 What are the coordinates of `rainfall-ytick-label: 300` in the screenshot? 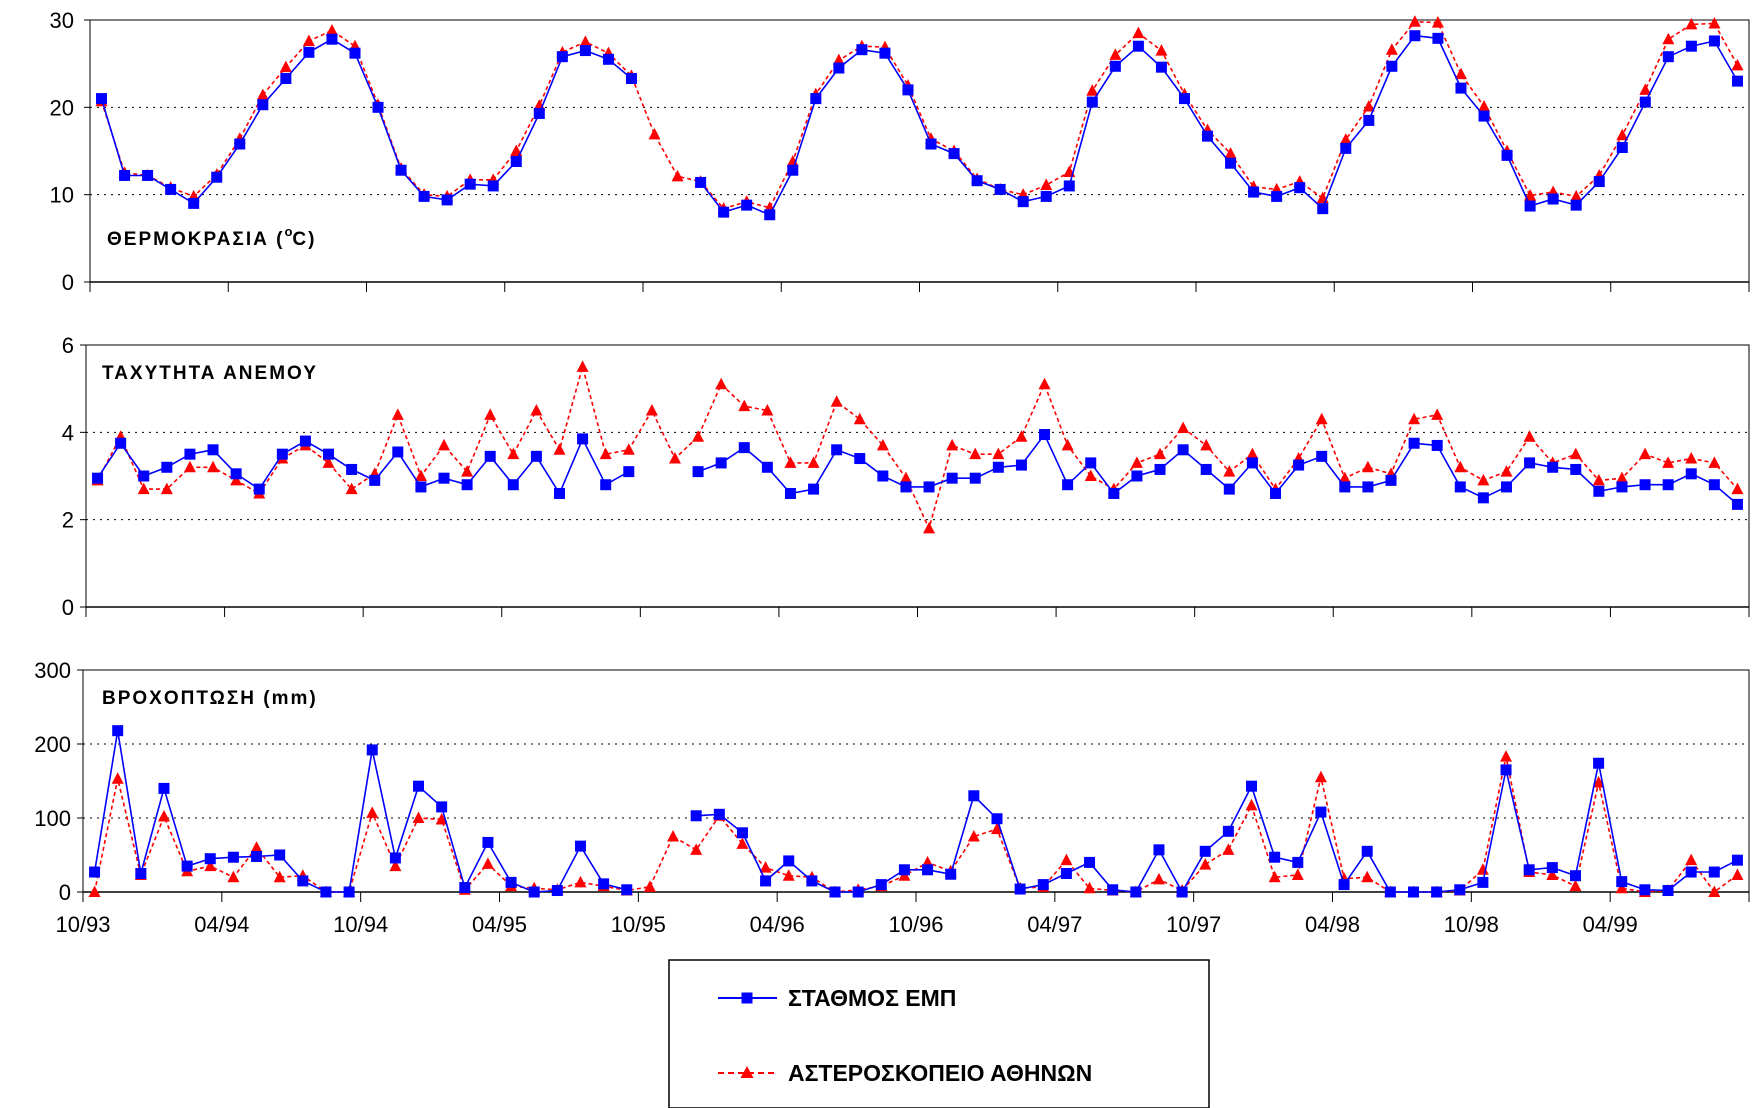 It's located at (52, 670).